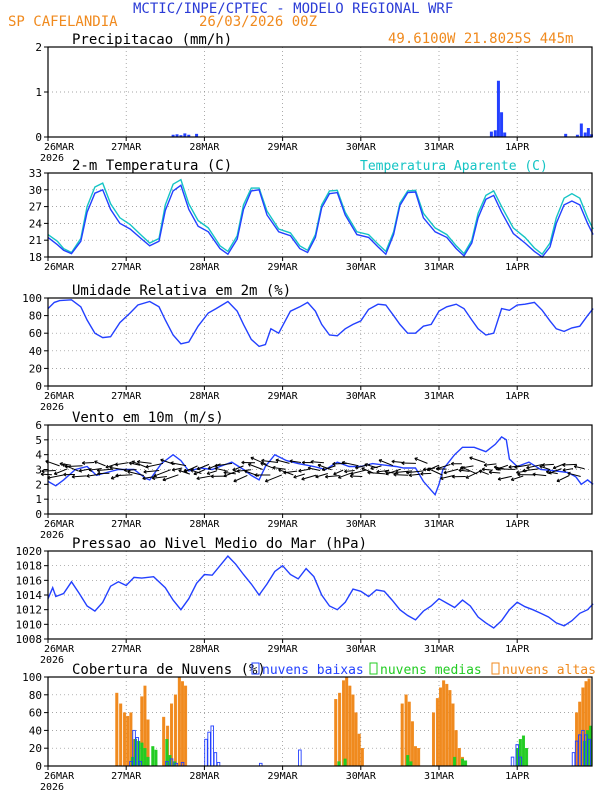 The height and width of the screenshot is (792, 612). I want to click on y-tick-label: 30, so click(35, 190).